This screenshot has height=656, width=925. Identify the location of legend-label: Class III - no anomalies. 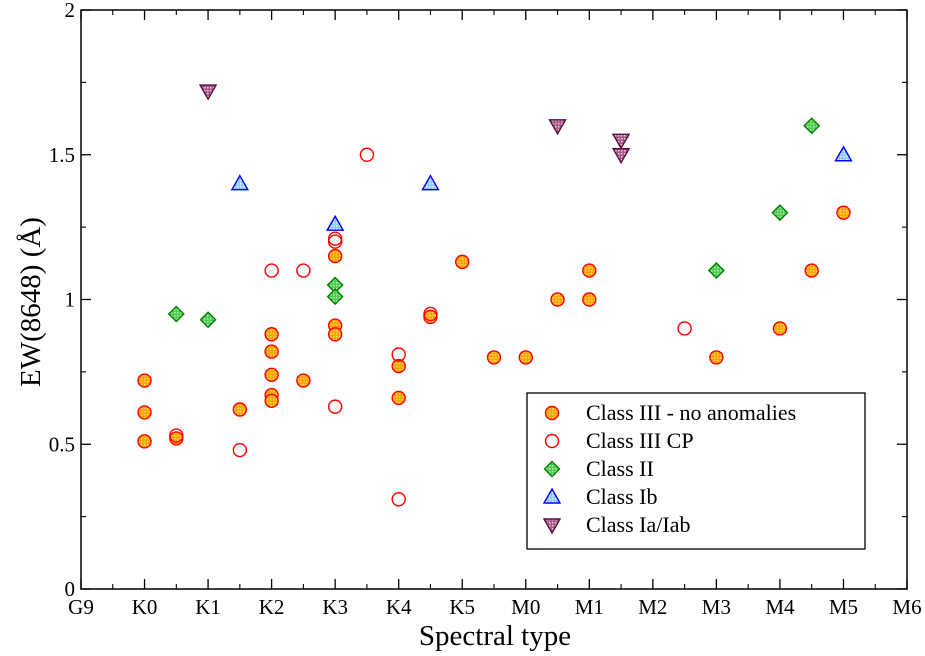
(691, 412).